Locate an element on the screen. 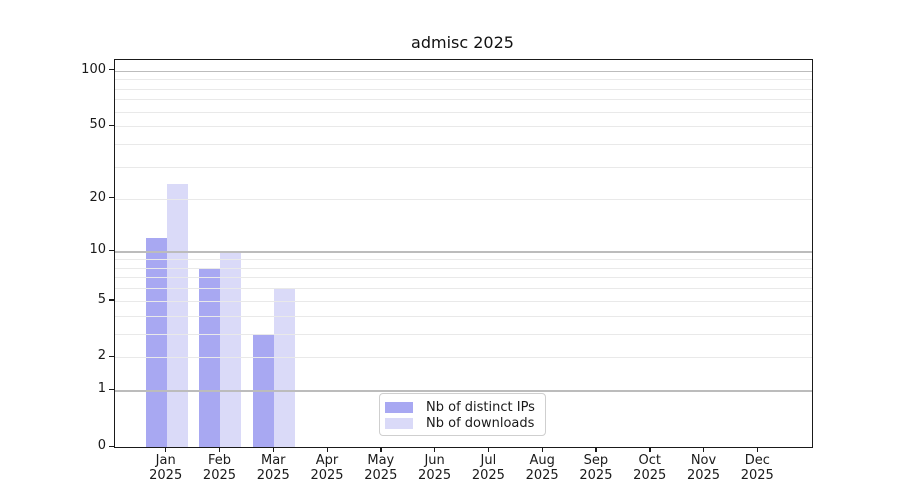 The image size is (900, 500). x-tick-label: May 2025 is located at coordinates (381, 468).